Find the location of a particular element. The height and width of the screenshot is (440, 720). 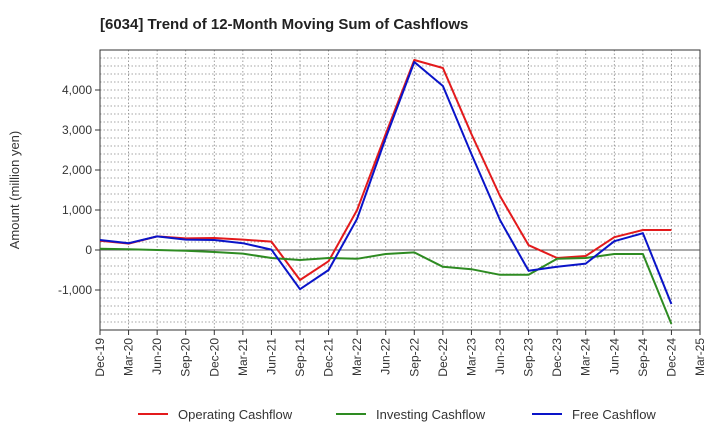

x-tick-label: Dec-24 is located at coordinates (671, 357).